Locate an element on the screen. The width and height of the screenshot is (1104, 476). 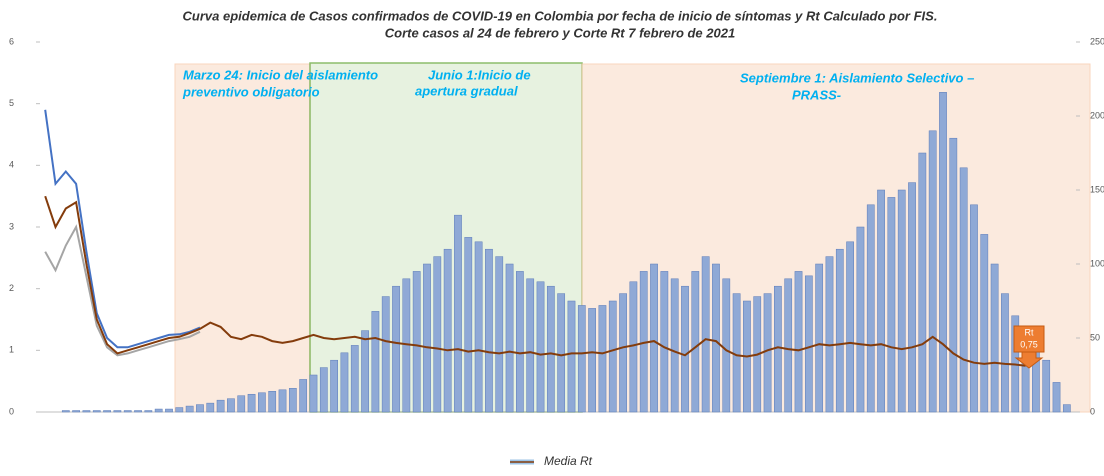
y-tick-label: 5 is located at coordinates (11, 103).